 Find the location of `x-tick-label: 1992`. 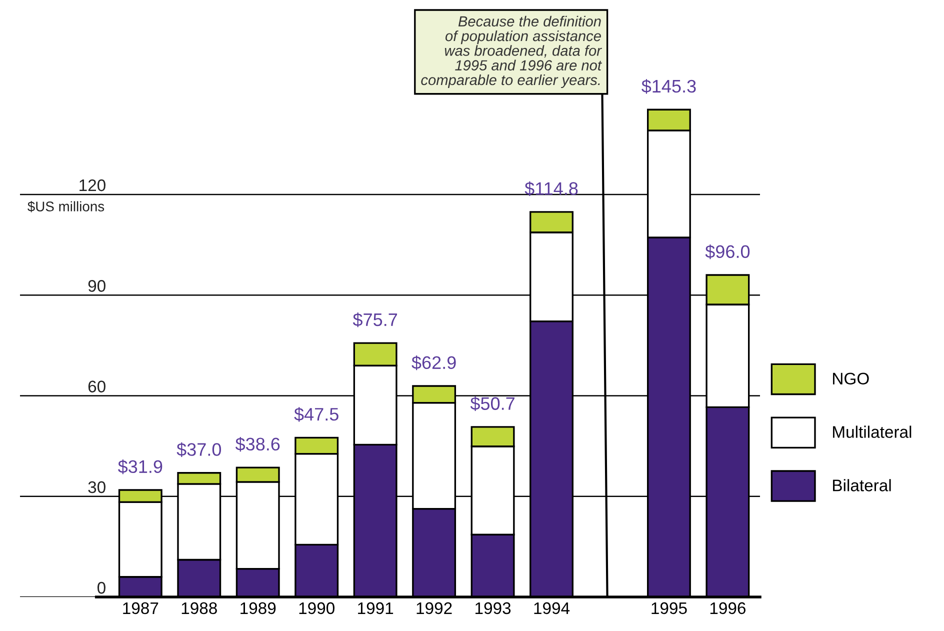

x-tick-label: 1992 is located at coordinates (434, 608).